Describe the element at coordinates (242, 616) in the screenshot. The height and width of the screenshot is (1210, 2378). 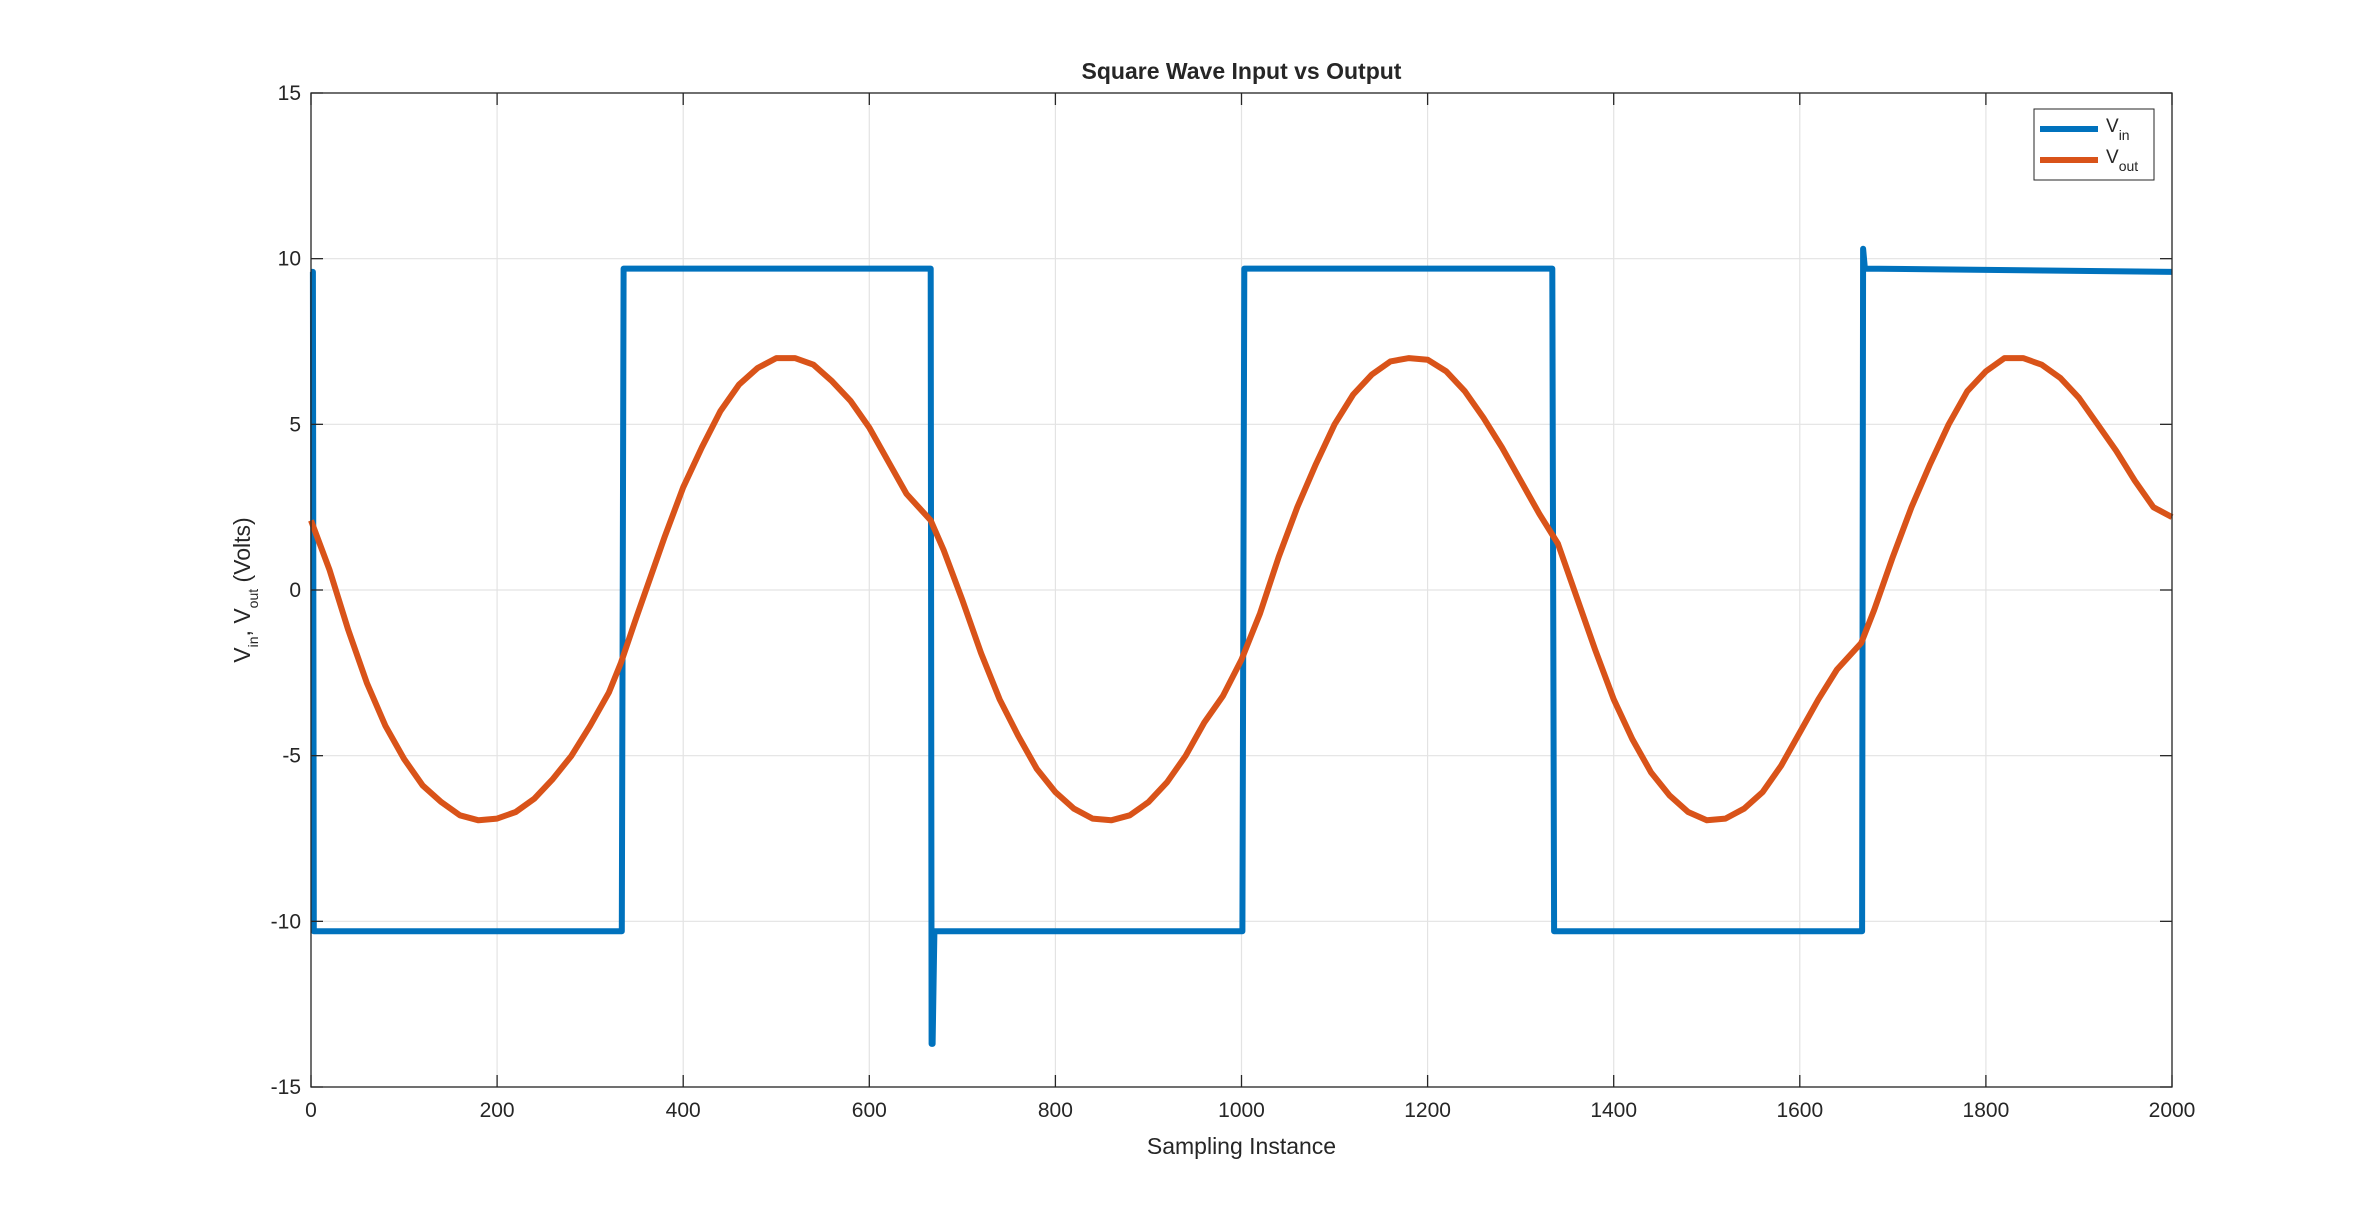
I see `y-label-v2: V` at that location.